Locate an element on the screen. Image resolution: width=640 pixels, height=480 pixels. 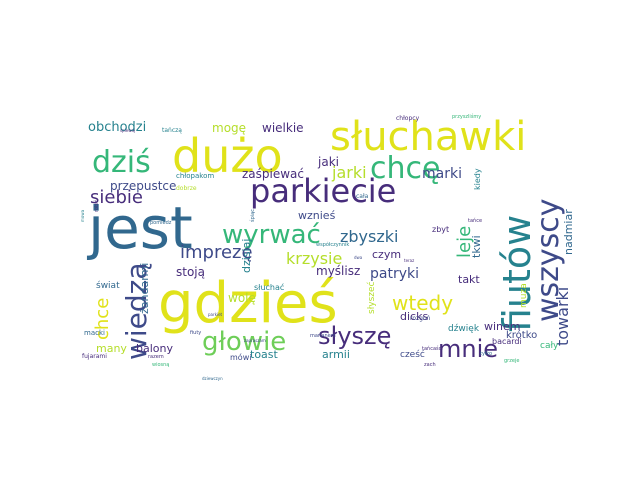
word-6: wszyscy is located at coordinates (548, 260).